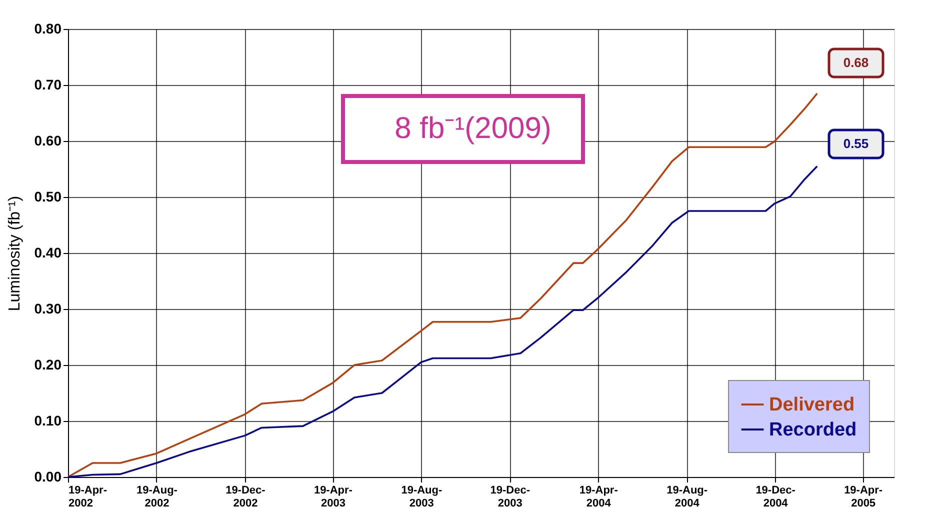  What do you see at coordinates (48, 196) in the screenshot?
I see `y-tick-label: 0.50` at bounding box center [48, 196].